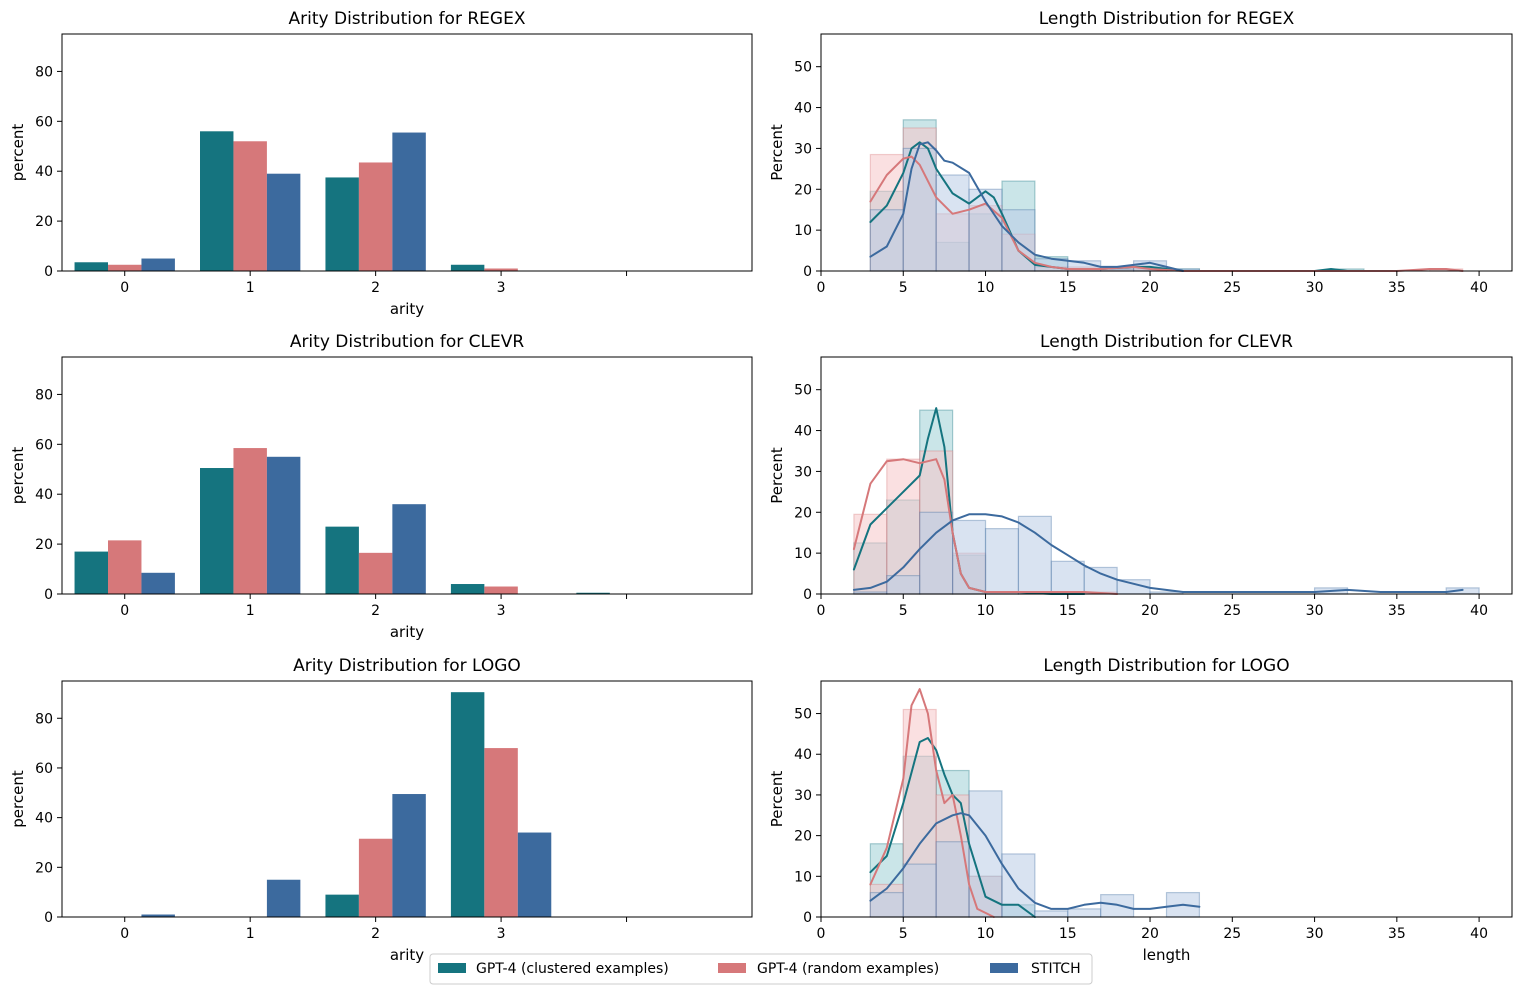  What do you see at coordinates (1315, 611) in the screenshot?
I see `x-tick-label: 30` at bounding box center [1315, 611].